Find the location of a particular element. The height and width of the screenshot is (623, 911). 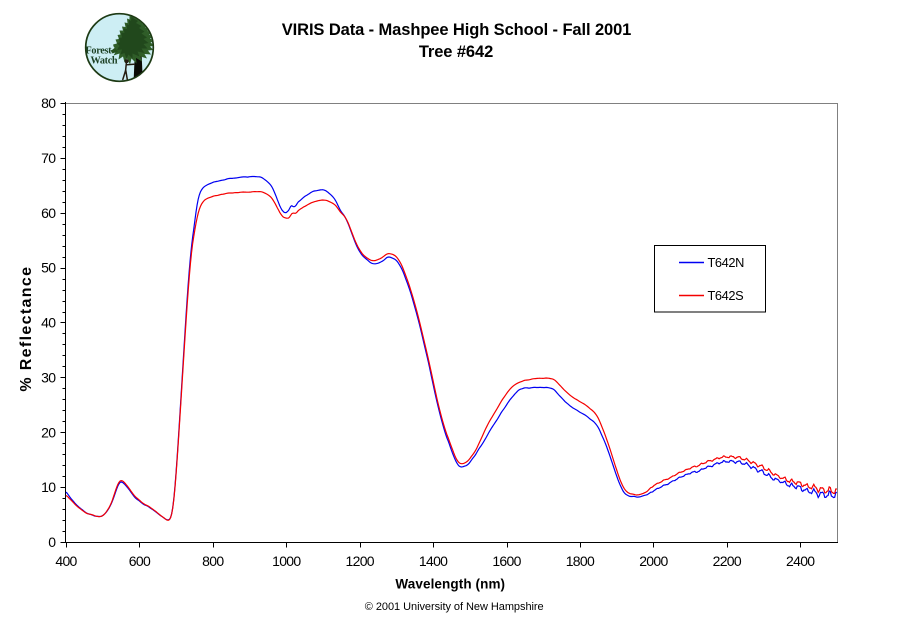

svg-text: 20 is located at coordinates (48, 432).